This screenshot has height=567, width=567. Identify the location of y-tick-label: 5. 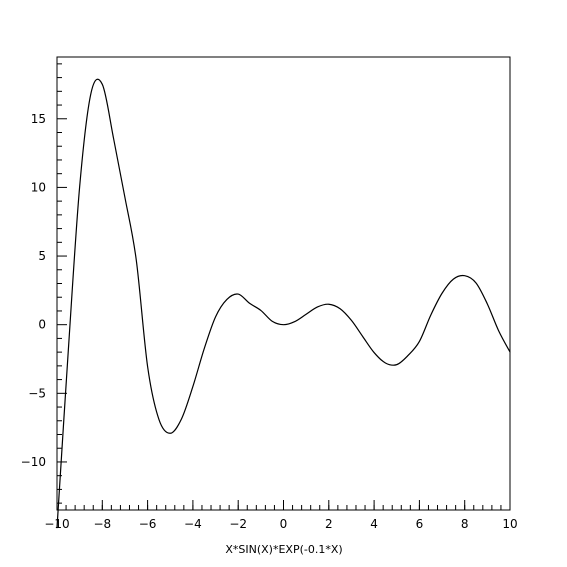
(42, 256).